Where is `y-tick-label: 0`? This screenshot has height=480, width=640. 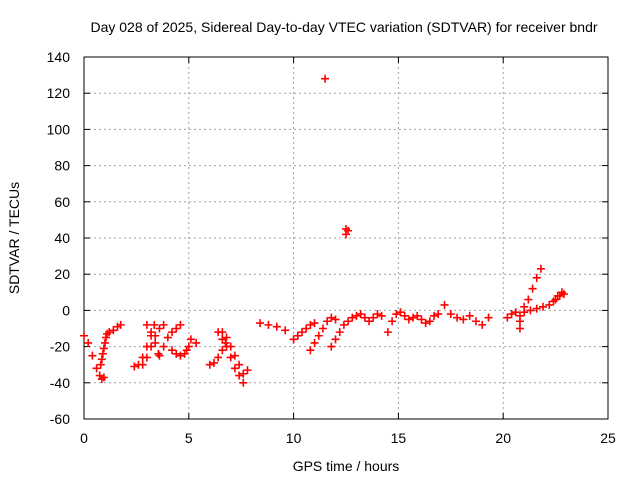
y-tick-label: 0 is located at coordinates (66, 310).